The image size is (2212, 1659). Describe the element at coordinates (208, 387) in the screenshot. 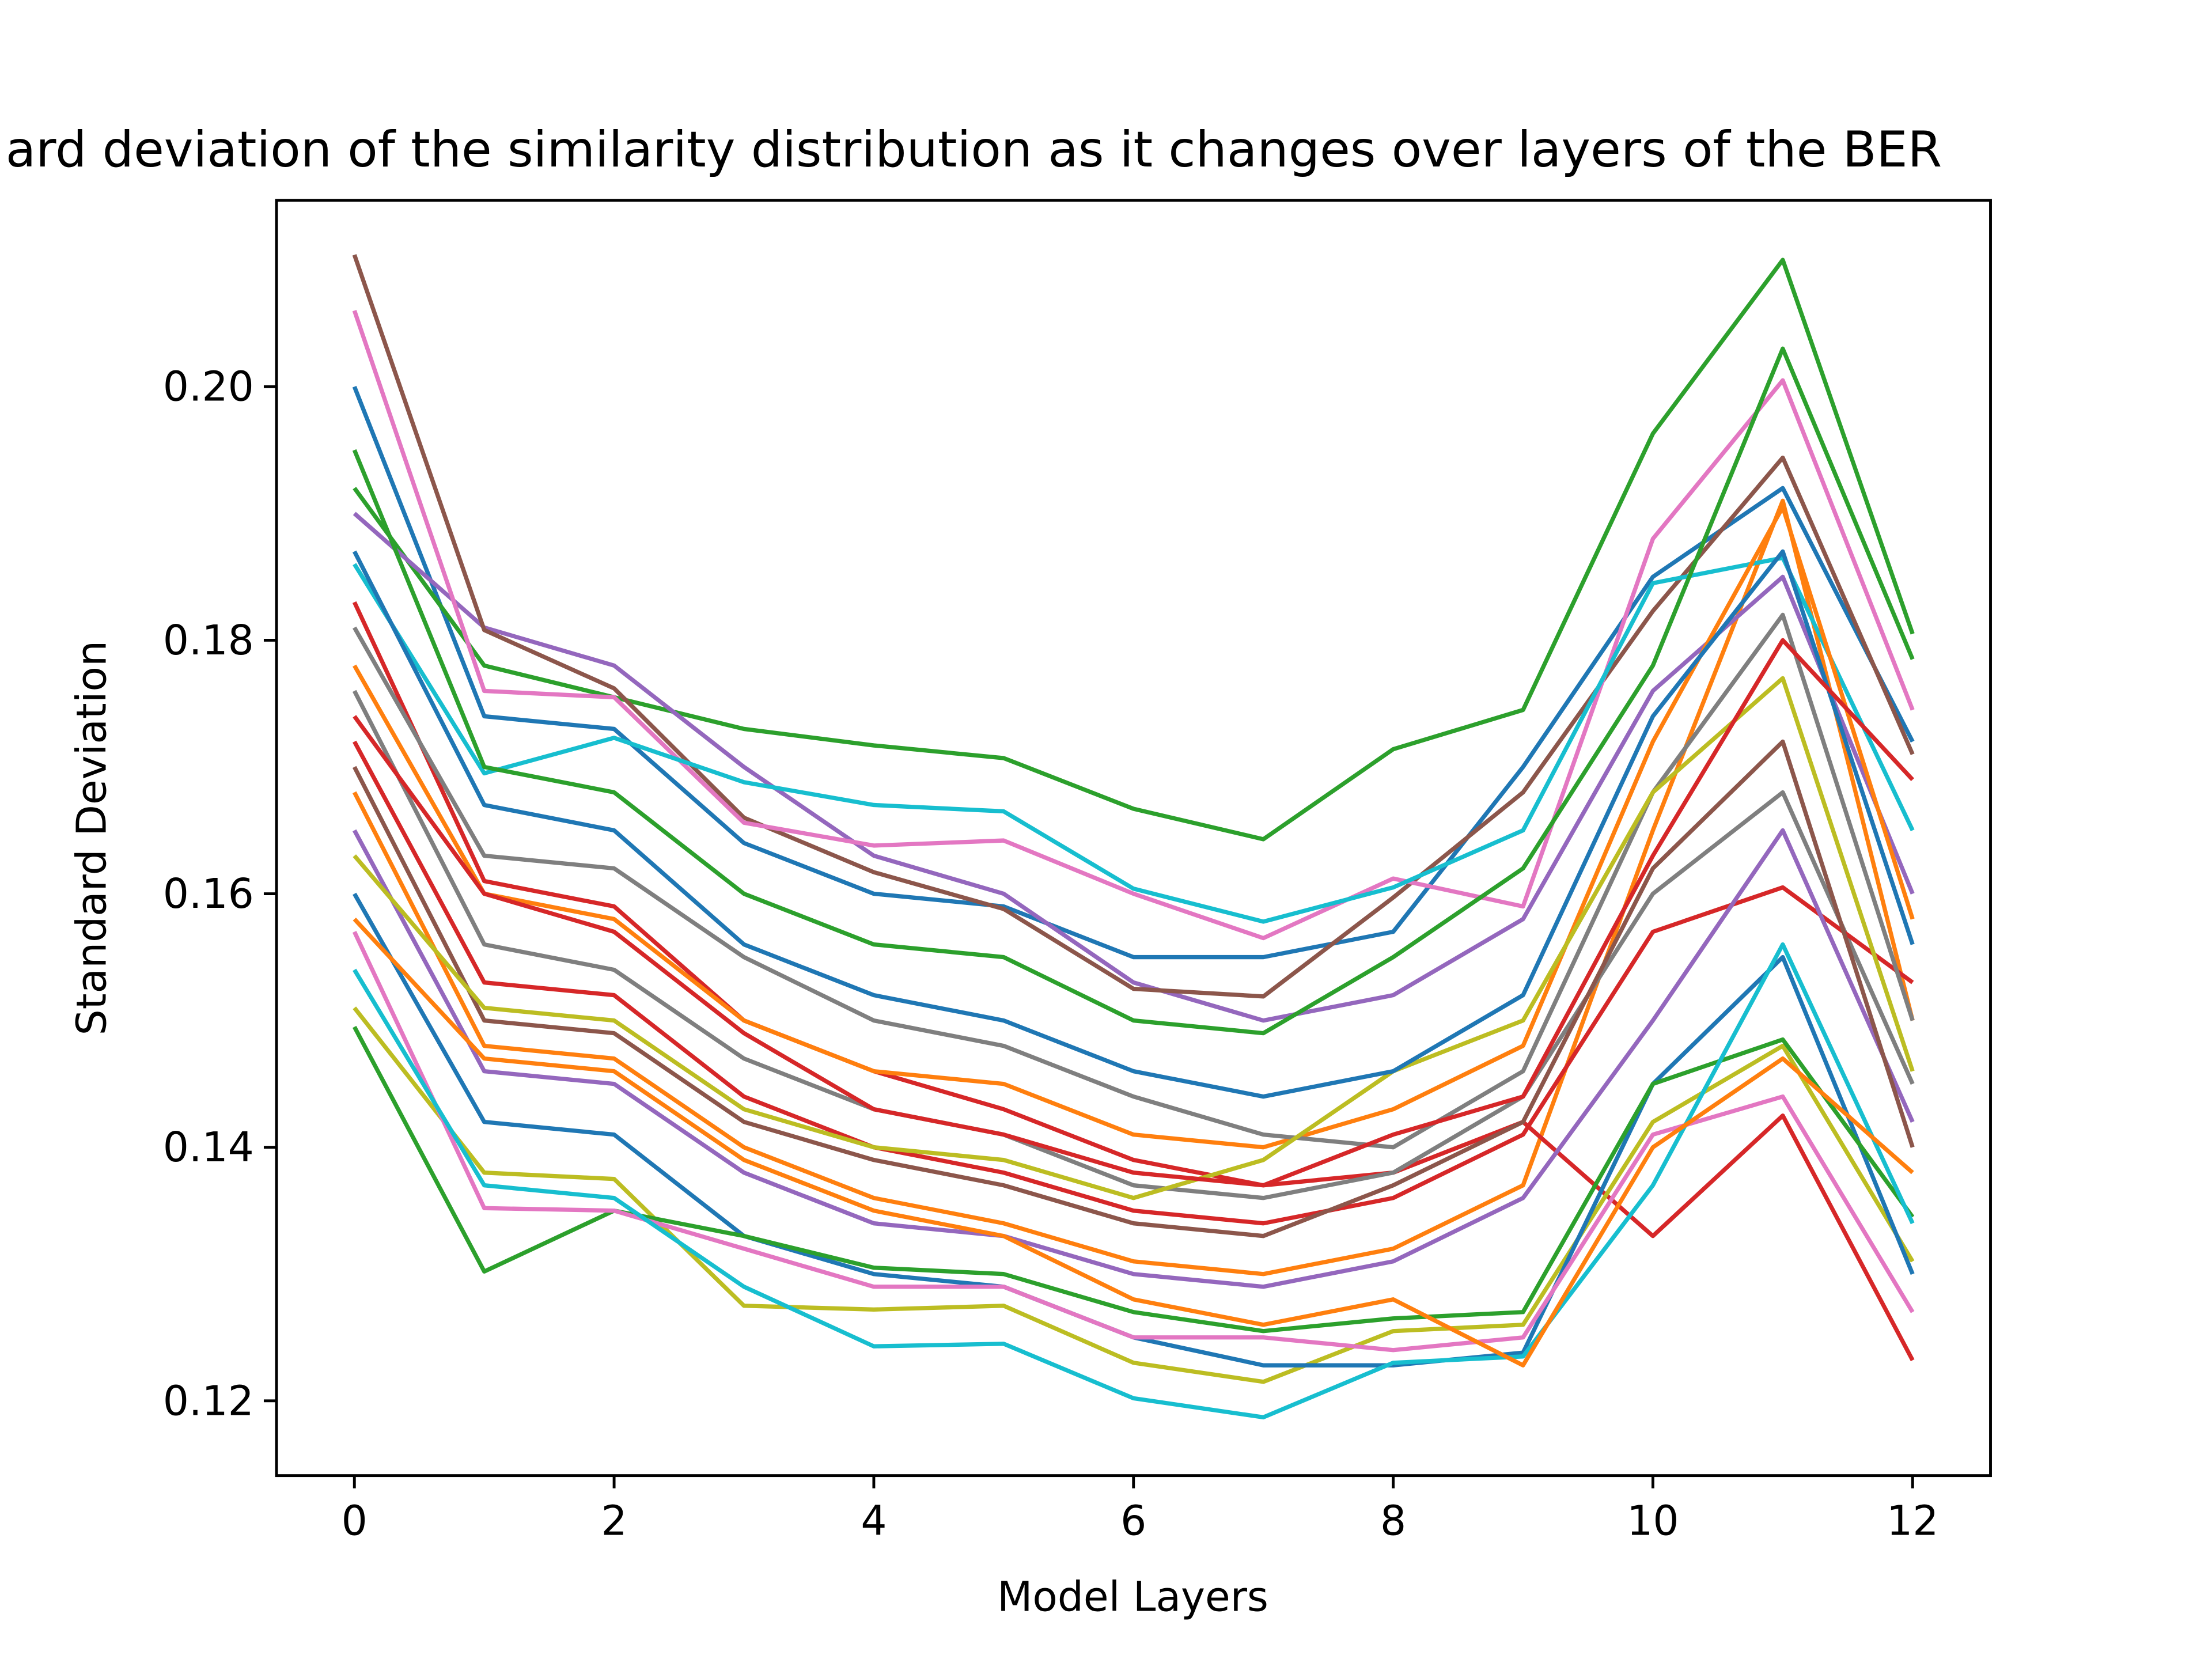

I see `y-tick-label: 0.20` at that location.